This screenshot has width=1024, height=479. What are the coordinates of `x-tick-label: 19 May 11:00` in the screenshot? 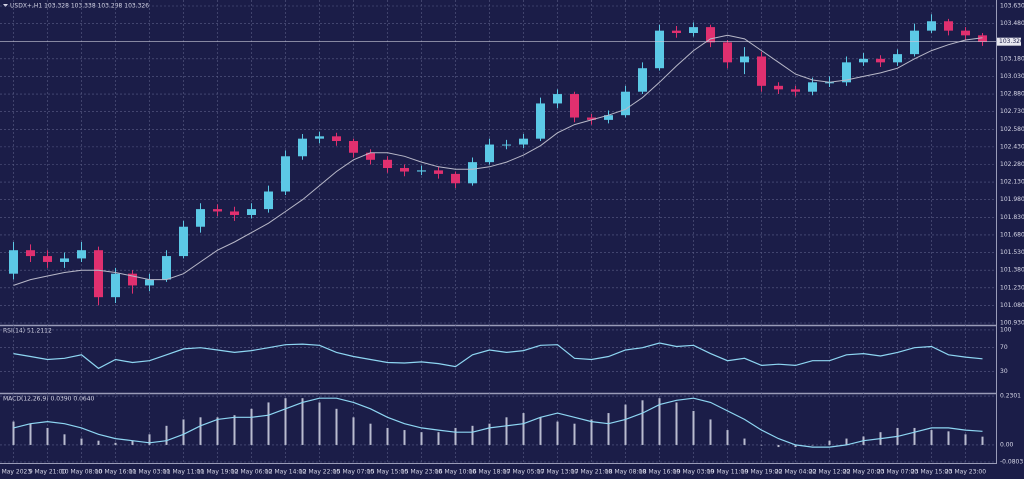 It's located at (727, 472).